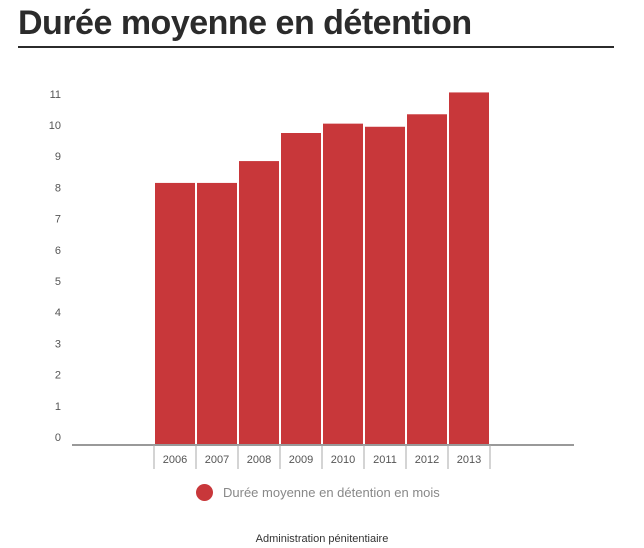 This screenshot has width=644, height=548. I want to click on bar-2010, so click(343, 284).